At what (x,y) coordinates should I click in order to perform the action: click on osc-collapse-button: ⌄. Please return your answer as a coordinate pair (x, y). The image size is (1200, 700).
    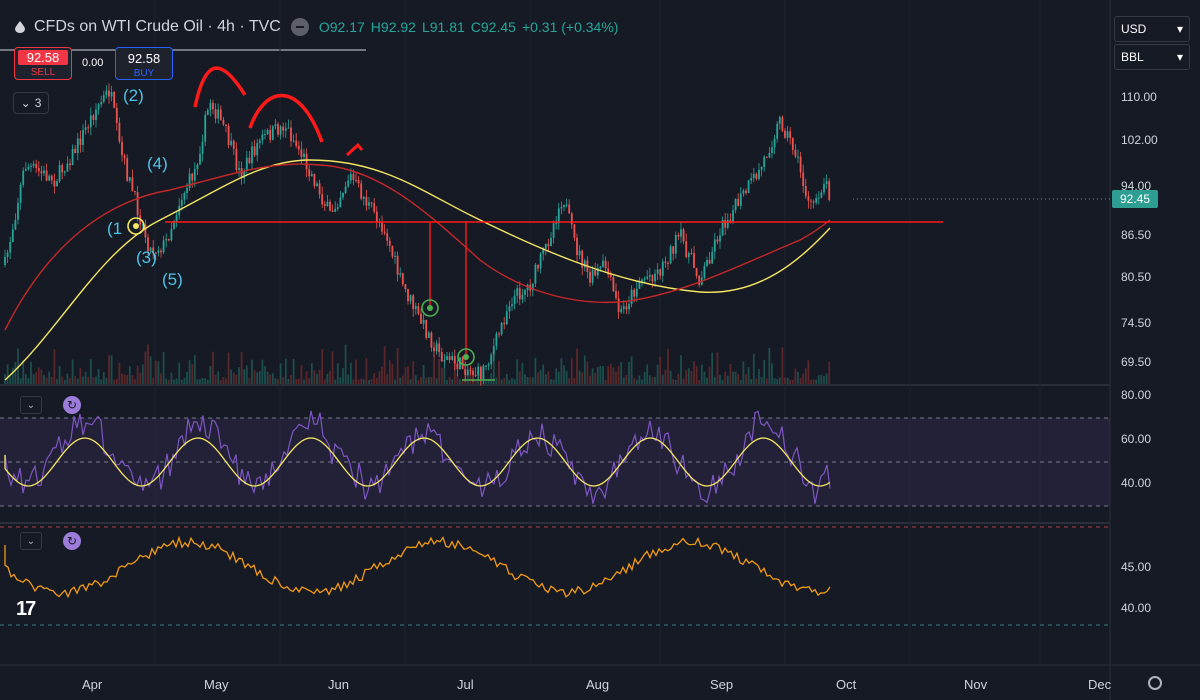
    Looking at the image, I should click on (31, 541).